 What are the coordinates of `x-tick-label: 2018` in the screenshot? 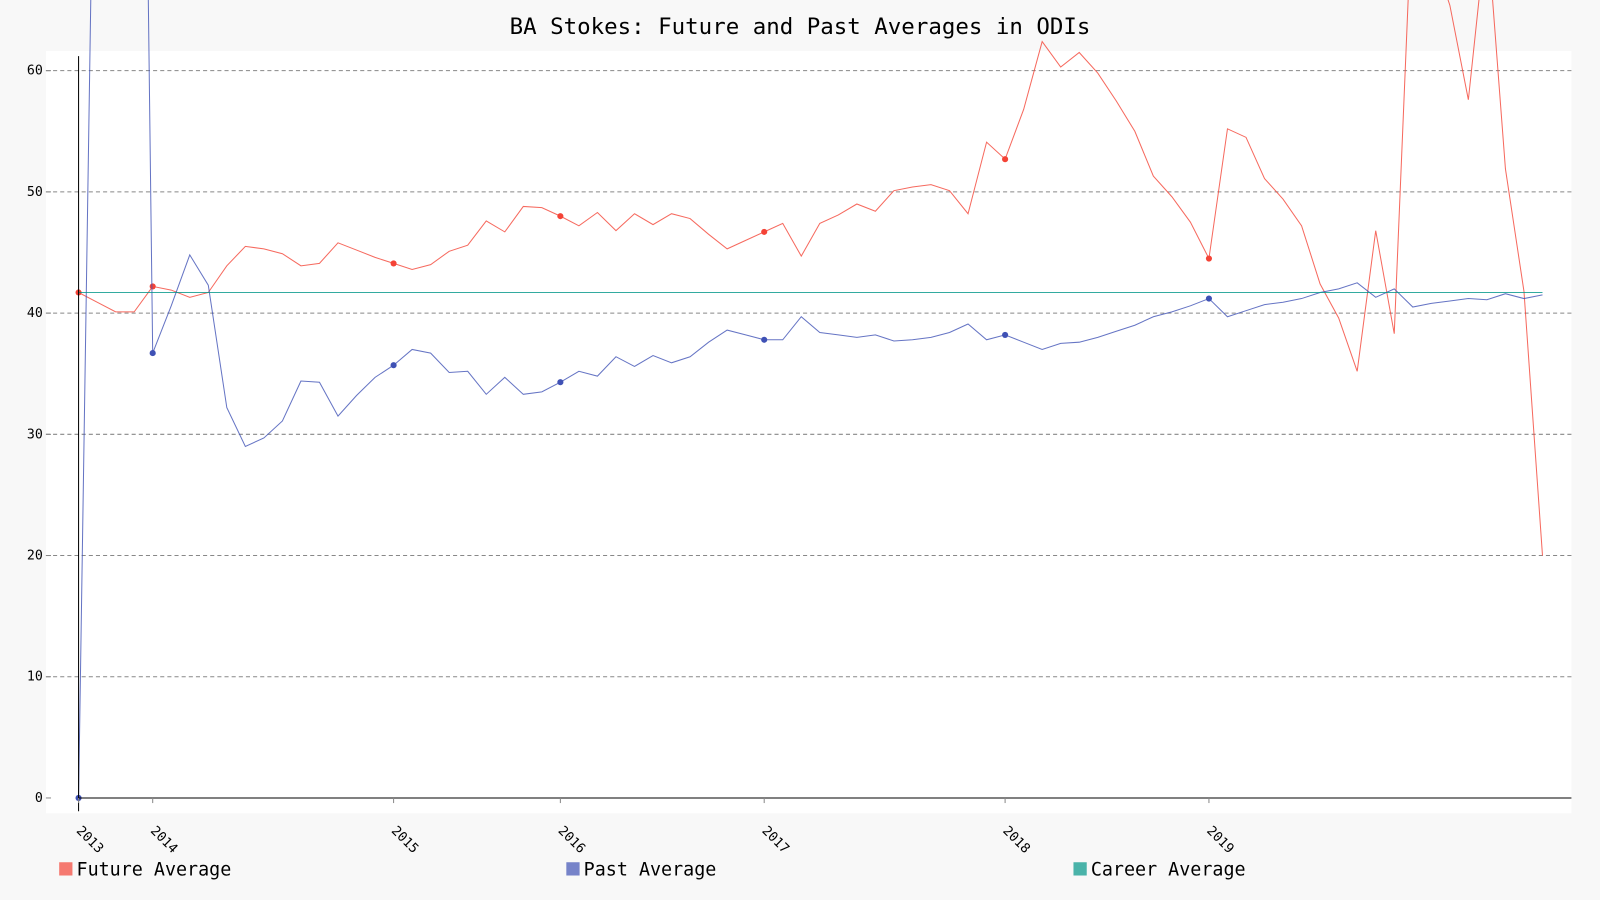 It's located at (1015, 840).